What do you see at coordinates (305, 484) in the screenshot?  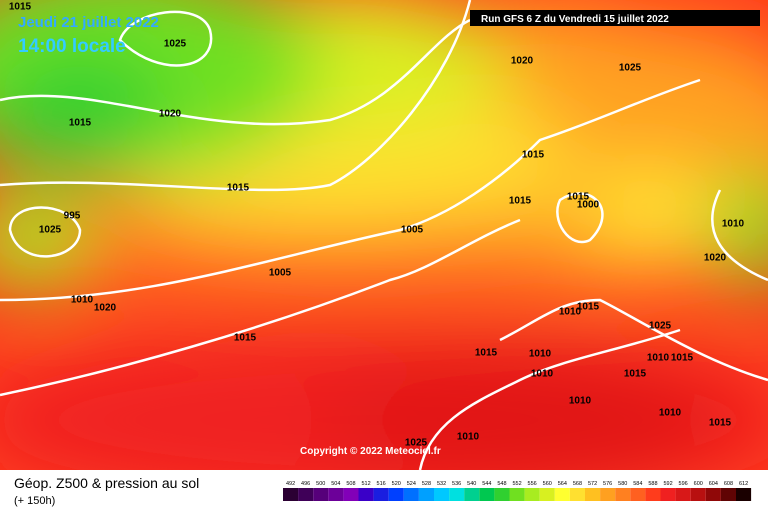 I see `legend-label: 496` at bounding box center [305, 484].